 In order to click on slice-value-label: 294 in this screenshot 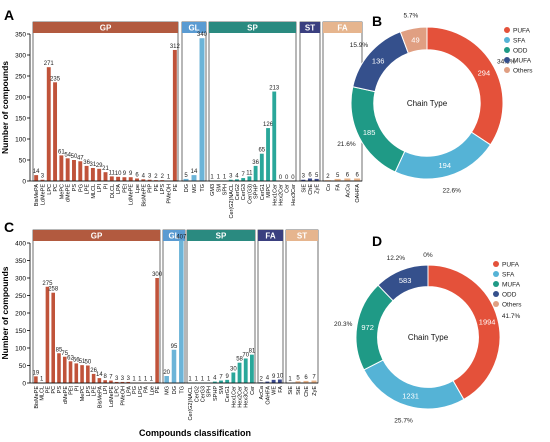, I will do `click(484, 72)`.